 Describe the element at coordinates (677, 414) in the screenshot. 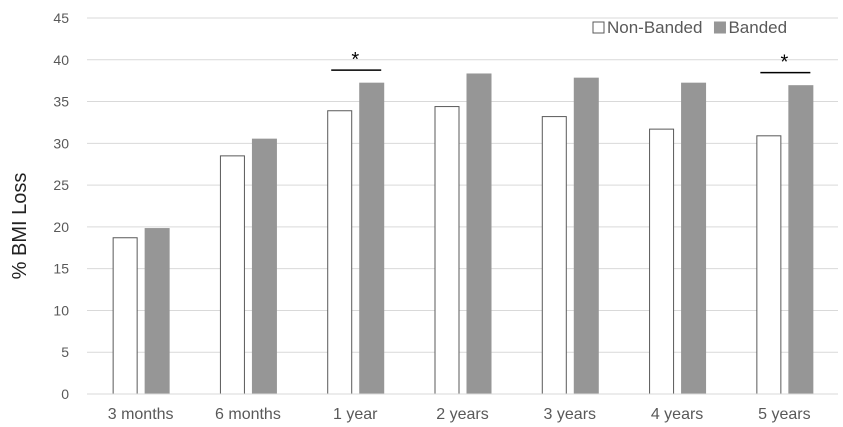

I see `x-category-label: 4 years` at that location.